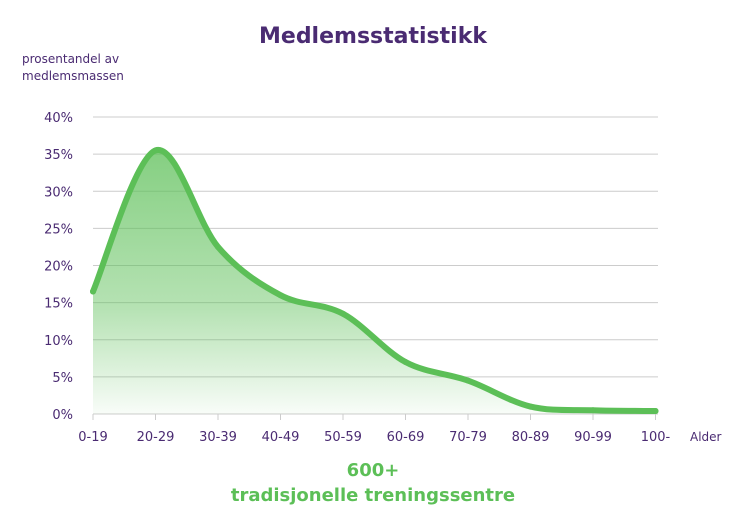 The width and height of the screenshot is (746, 528). What do you see at coordinates (343, 437) in the screenshot?
I see `x-tick-label: 50-59` at bounding box center [343, 437].